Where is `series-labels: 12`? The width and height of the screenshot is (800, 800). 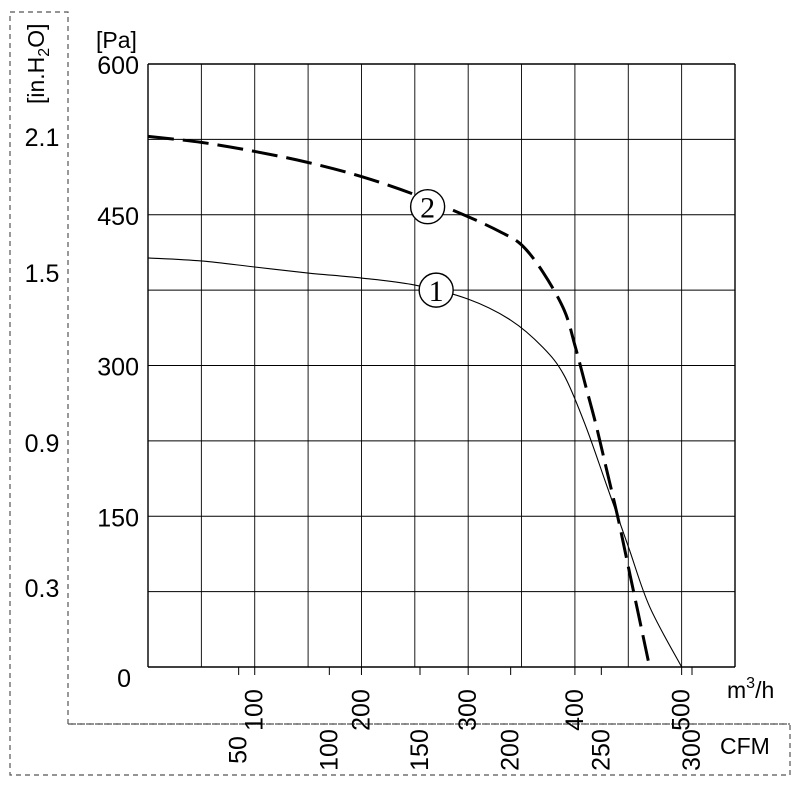
series-labels: 12 is located at coordinates (431, 248).